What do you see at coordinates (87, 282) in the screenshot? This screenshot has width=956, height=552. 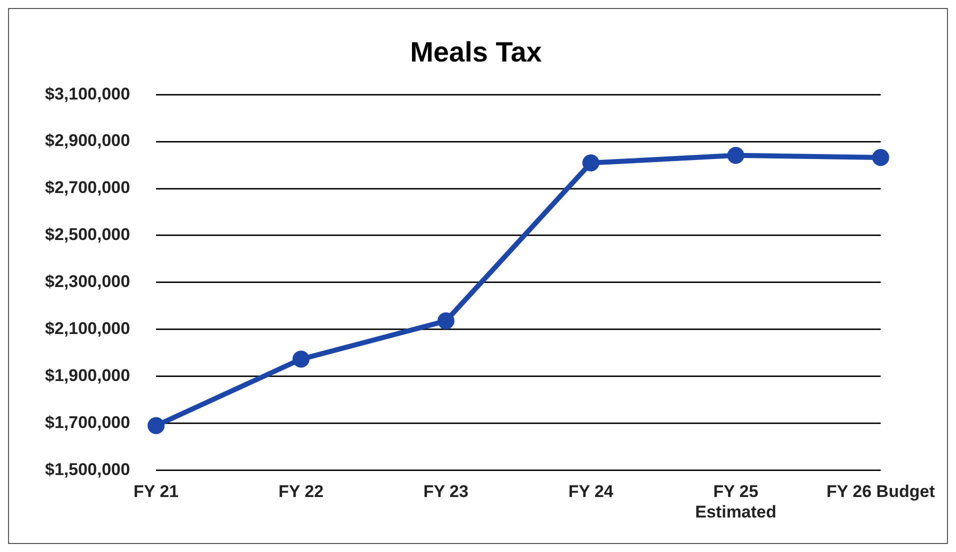 I see `y-tick-label: $2,300,000` at bounding box center [87, 282].